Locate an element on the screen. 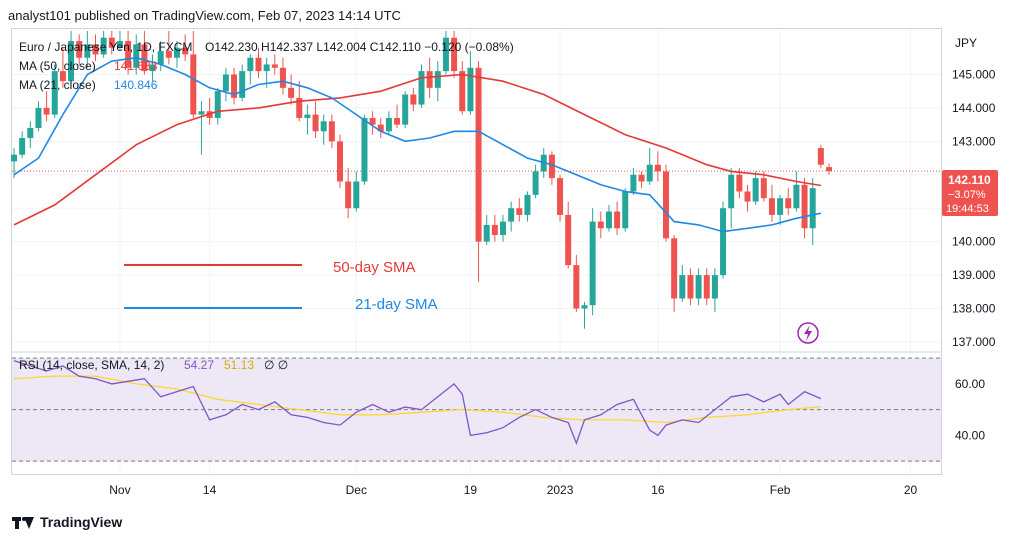 This screenshot has width=1023, height=542. rsi-axis-labels: 40.00 60.00 is located at coordinates (970, 409).